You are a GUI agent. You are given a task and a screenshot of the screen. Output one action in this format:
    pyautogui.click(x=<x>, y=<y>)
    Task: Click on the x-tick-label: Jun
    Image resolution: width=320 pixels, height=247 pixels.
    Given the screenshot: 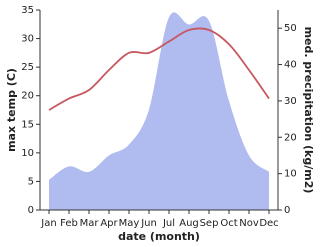 What is the action you would take?
    pyautogui.click(x=148, y=223)
    